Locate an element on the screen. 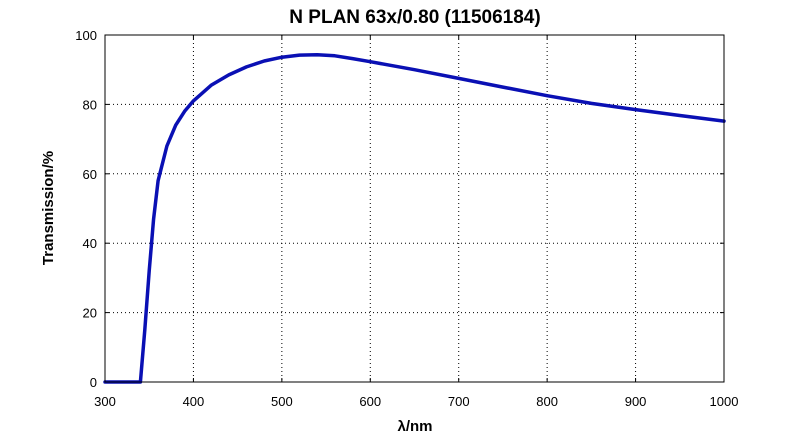  x-tick-label: 500 is located at coordinates (282, 401).